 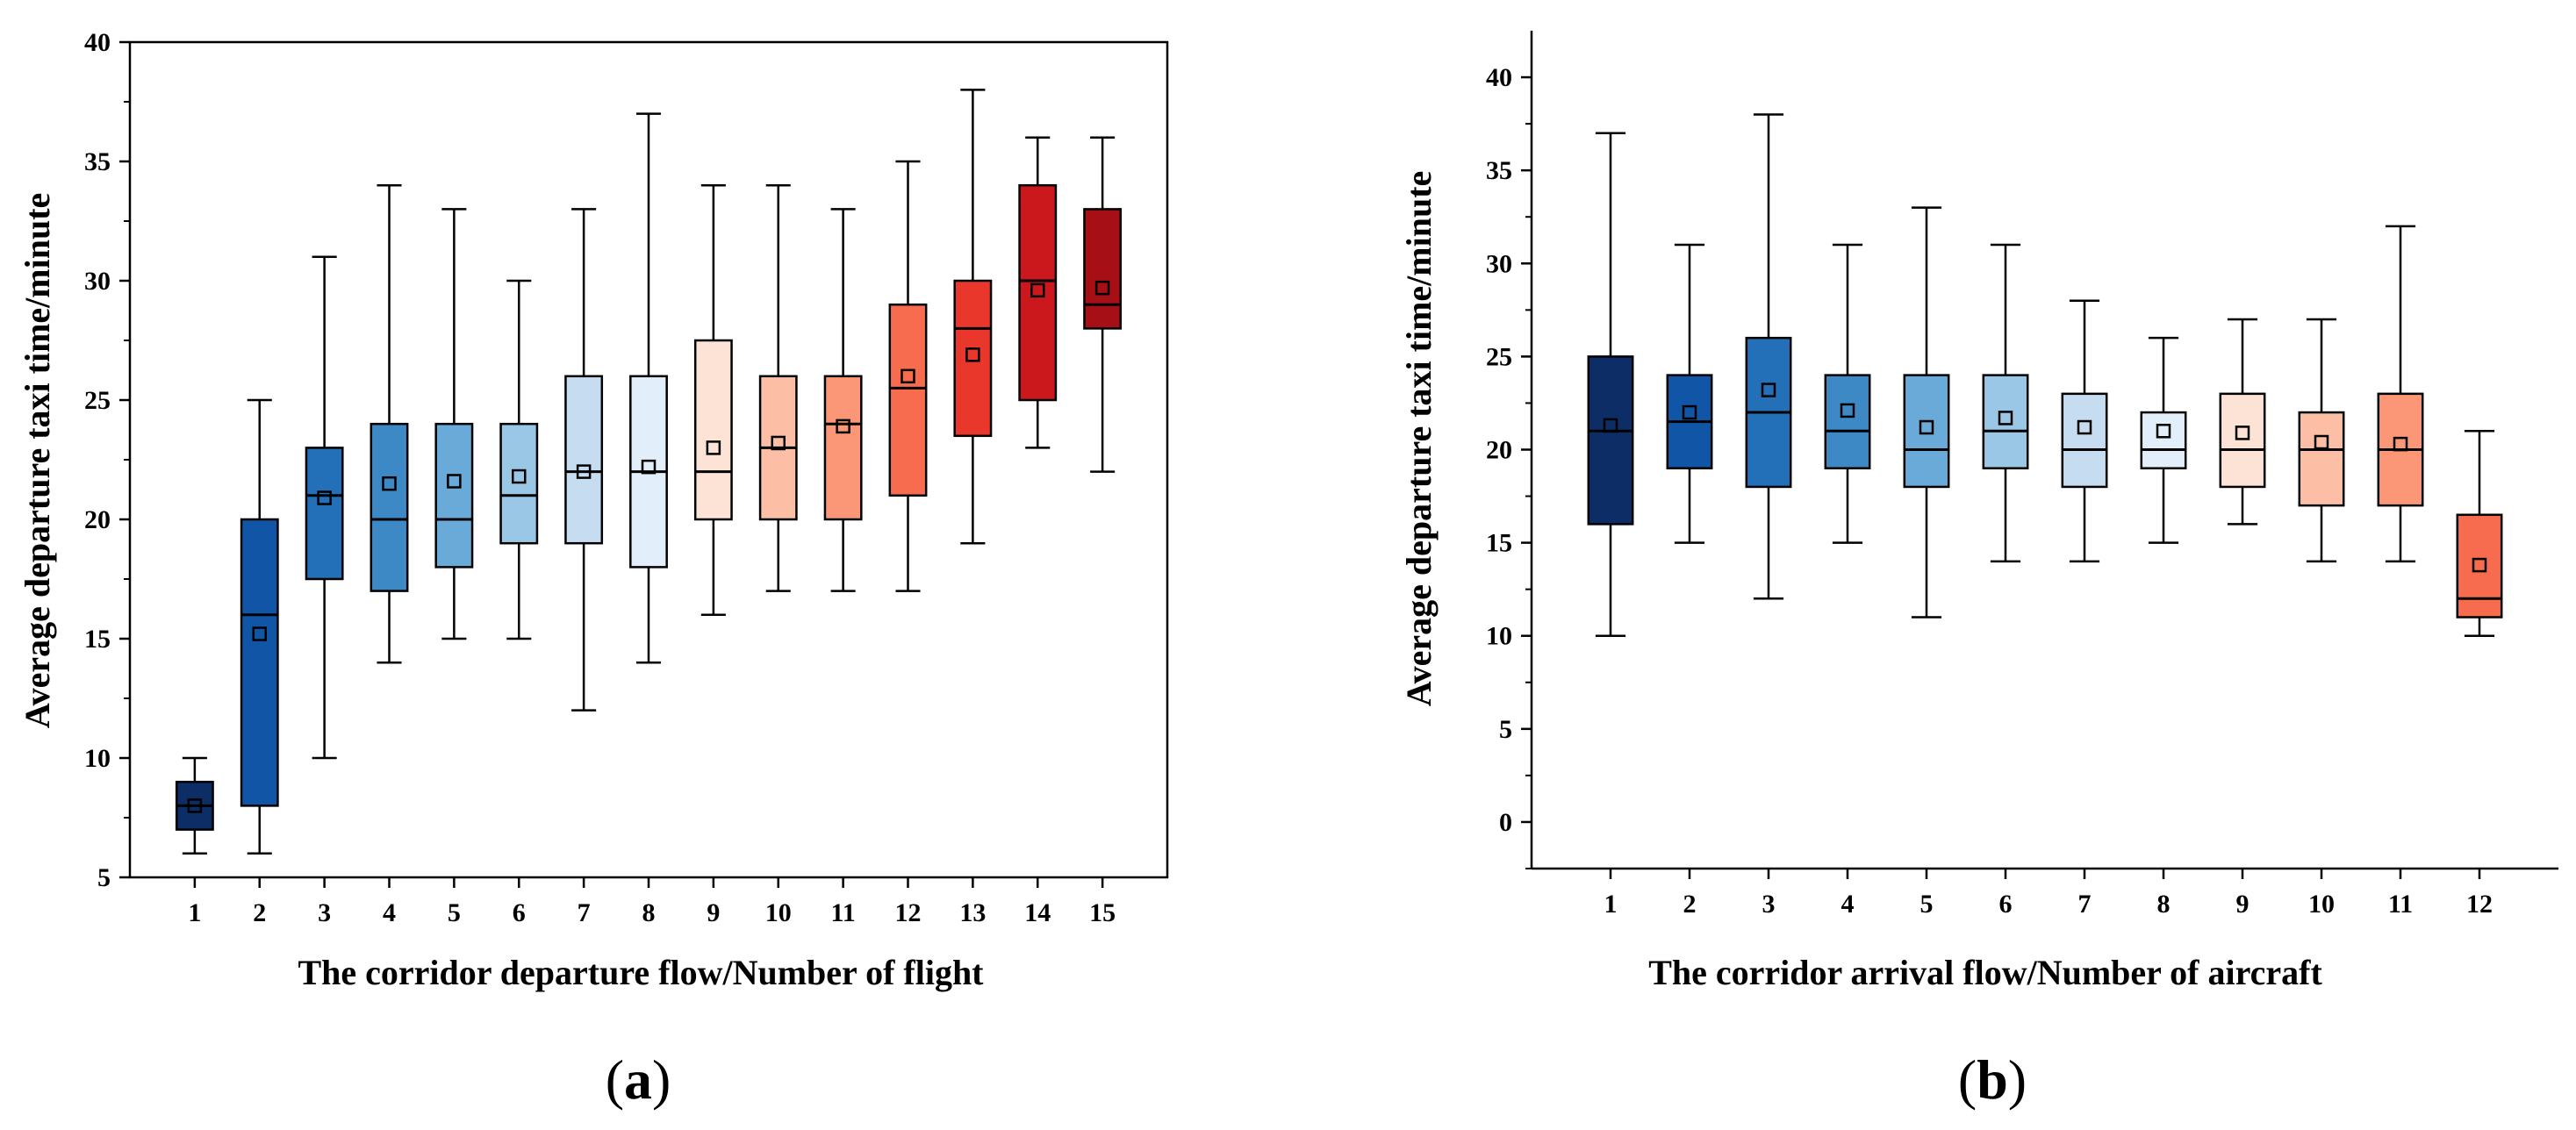 I want to click on chart-b-x-tick-label: 10, so click(x=2322, y=904).